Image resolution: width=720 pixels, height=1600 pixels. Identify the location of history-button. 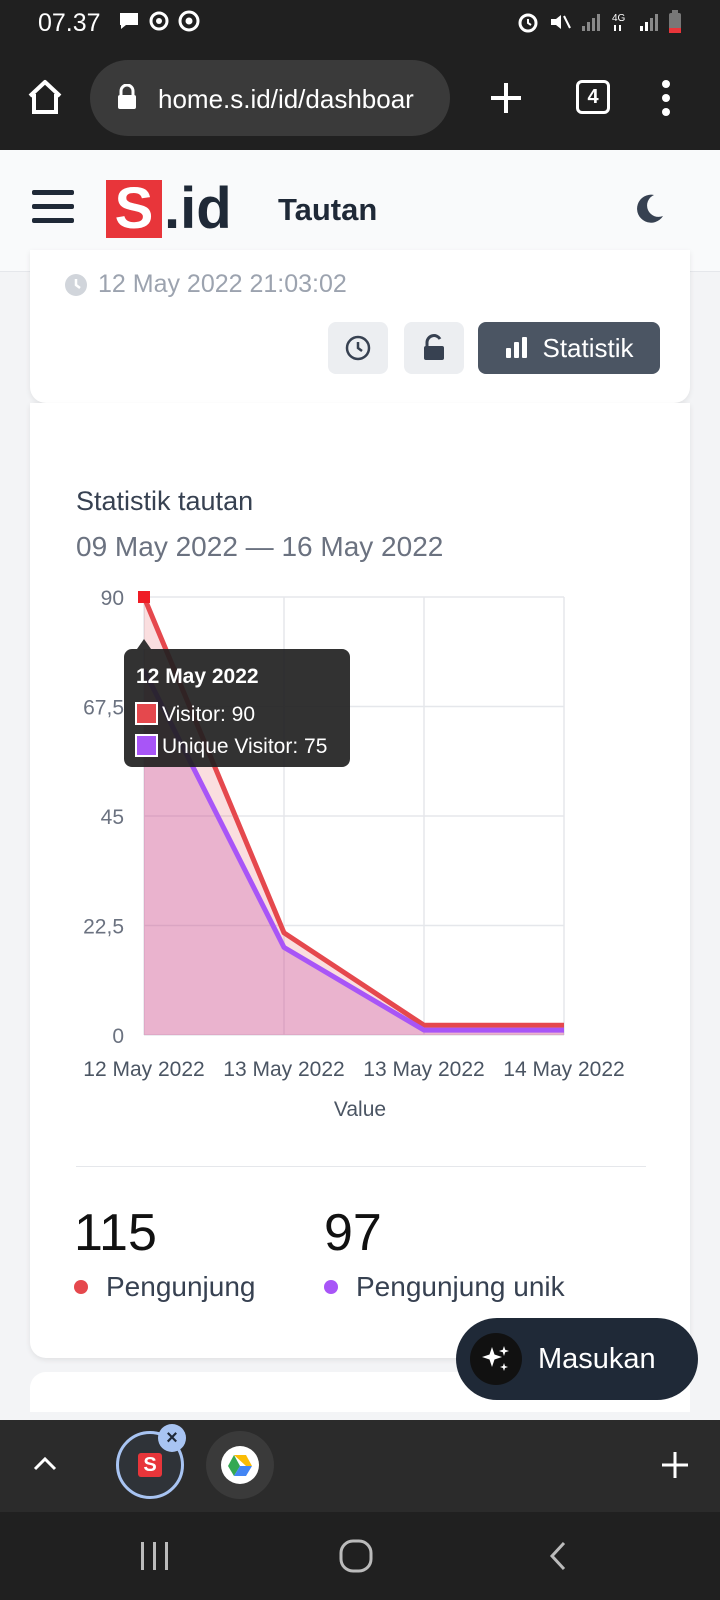
(358, 348).